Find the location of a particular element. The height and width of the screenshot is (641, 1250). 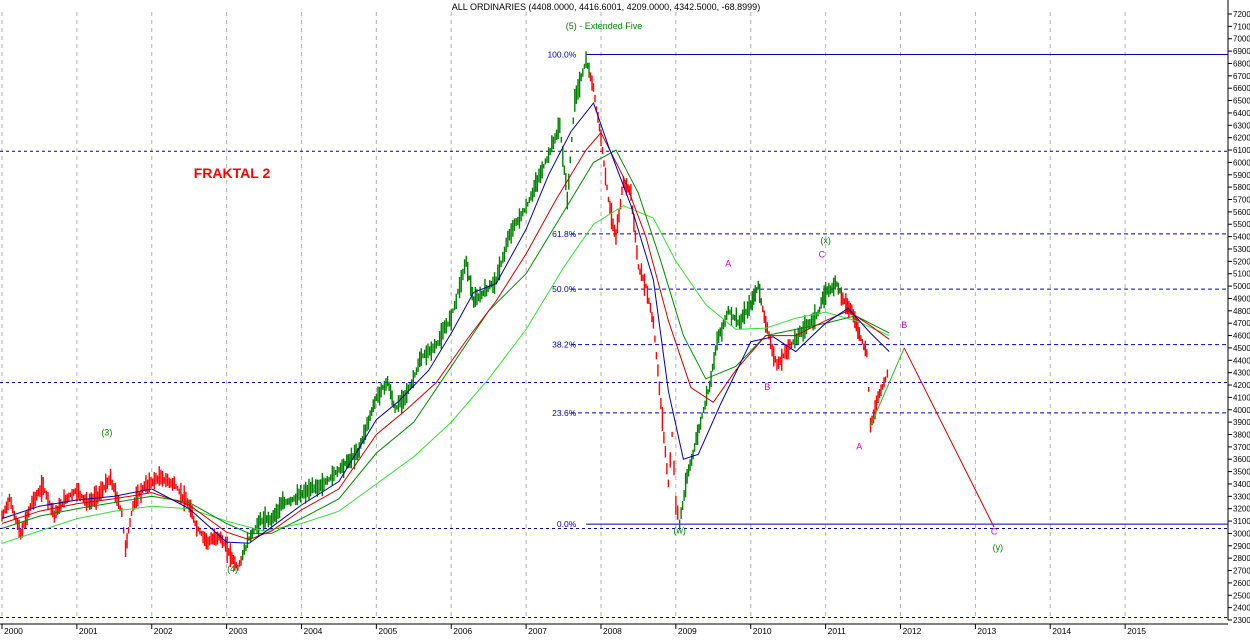

y-tick-label: 3700 is located at coordinates (1241, 447).